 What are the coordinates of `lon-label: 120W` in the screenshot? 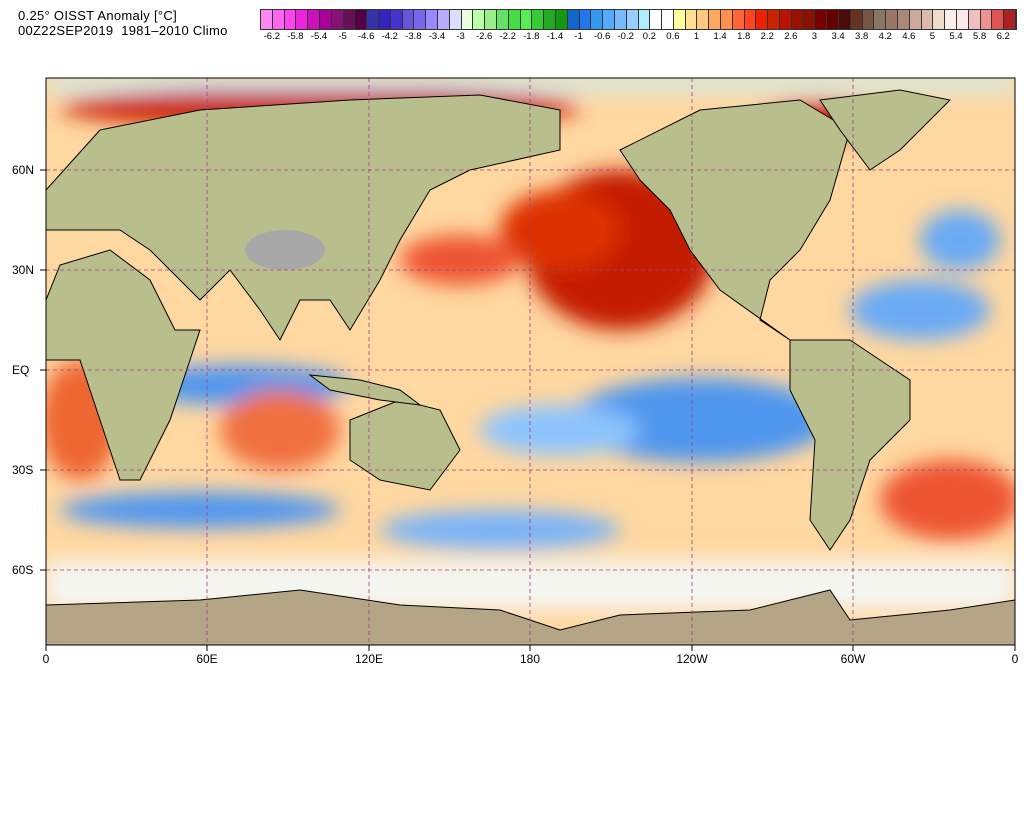 It's located at (692, 659).